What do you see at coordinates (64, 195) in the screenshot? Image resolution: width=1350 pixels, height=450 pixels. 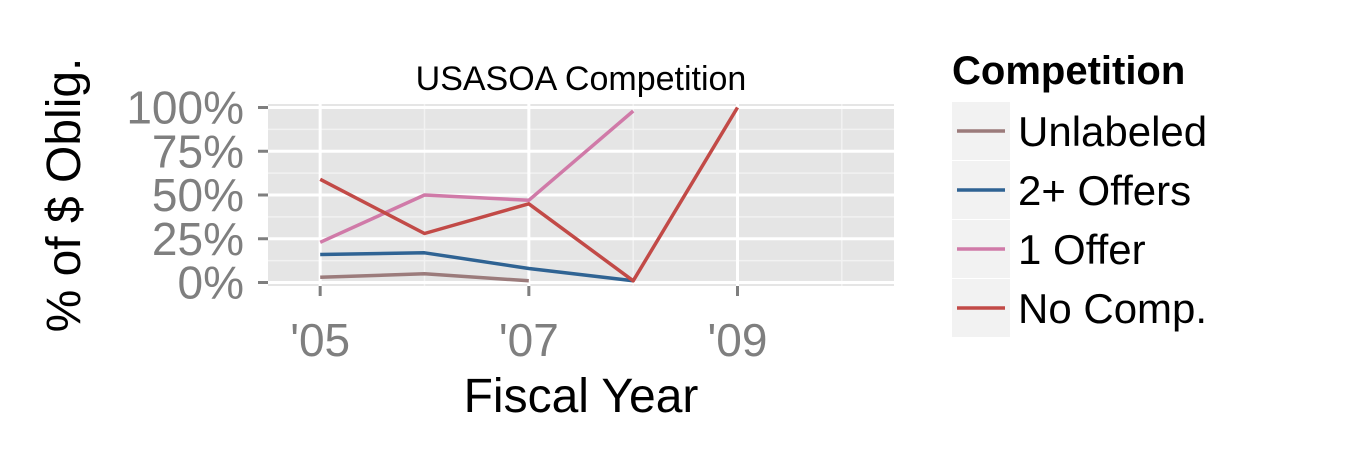 I see `y-axis-title: % of $ Oblig.` at bounding box center [64, 195].